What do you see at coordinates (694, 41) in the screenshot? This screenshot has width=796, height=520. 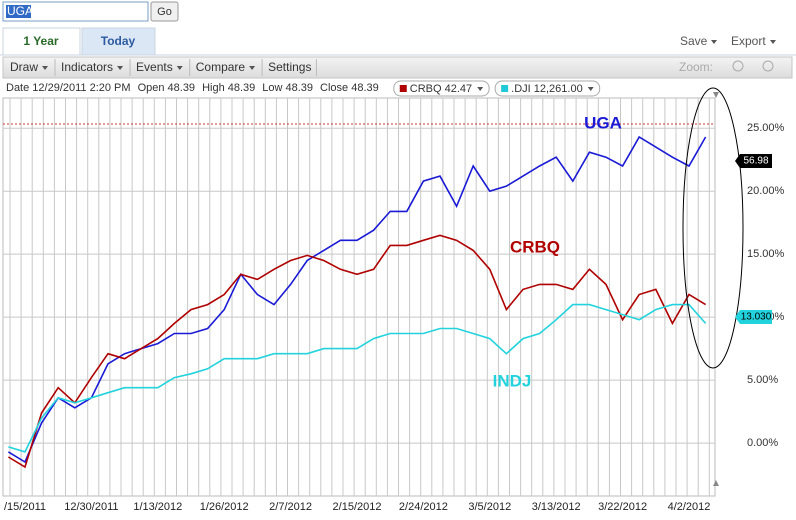 I see `save: Save` at bounding box center [694, 41].